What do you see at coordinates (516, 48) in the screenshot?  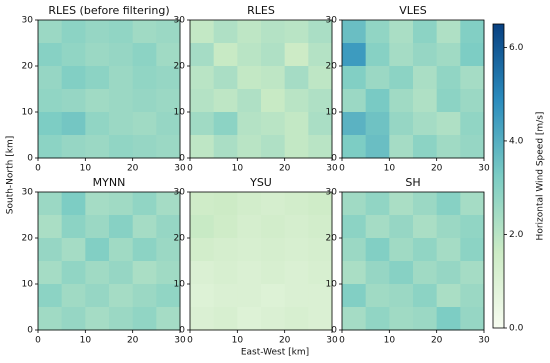 I see `colorbar-tick-label: 6.0` at bounding box center [516, 48].